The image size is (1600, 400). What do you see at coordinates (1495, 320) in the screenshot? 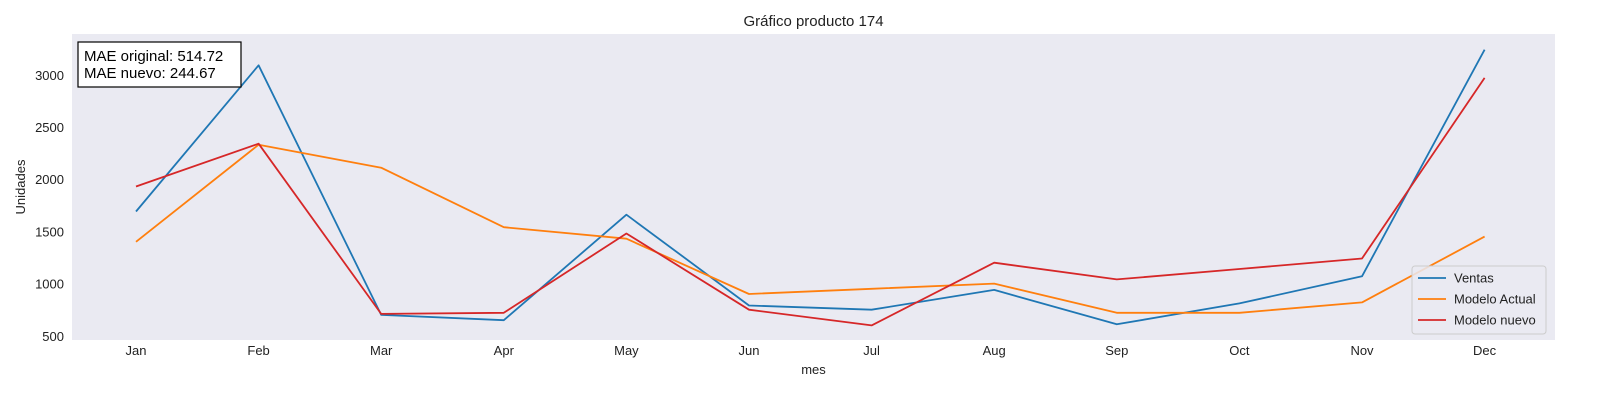
I see `legend-label: Modelo nuevo` at bounding box center [1495, 320].